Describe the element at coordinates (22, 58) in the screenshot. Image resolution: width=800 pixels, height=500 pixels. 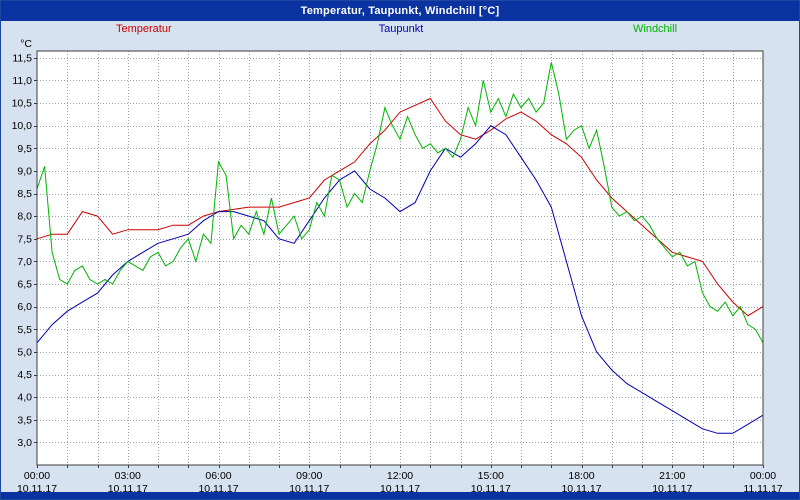
I see `svg-text: 11,5` at that location.